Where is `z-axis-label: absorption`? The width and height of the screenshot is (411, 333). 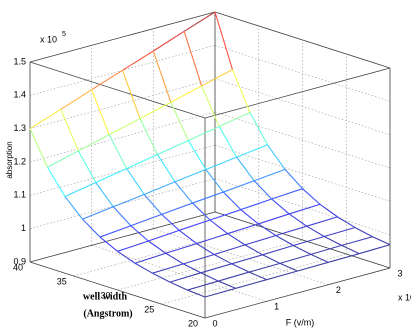 z-axis-label: absorption is located at coordinates (9, 159).